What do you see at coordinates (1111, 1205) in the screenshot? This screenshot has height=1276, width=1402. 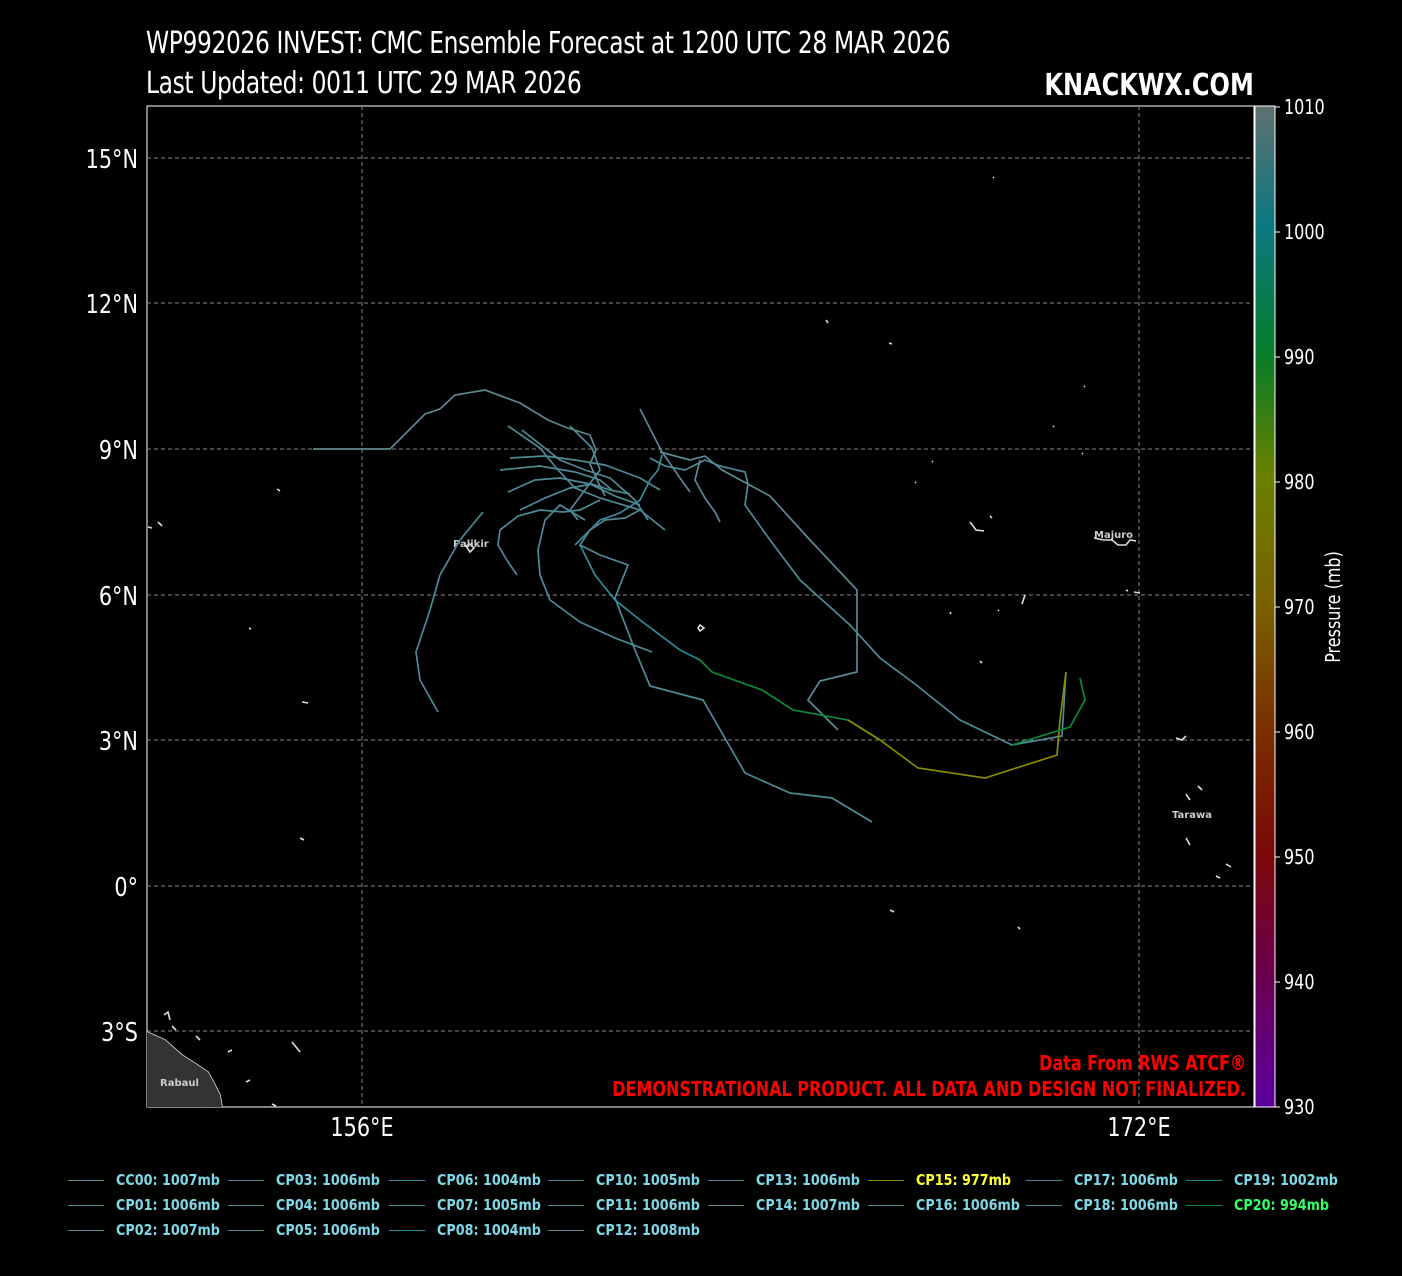 I see `legend-item: CP18: 1006mb` at bounding box center [1111, 1205].